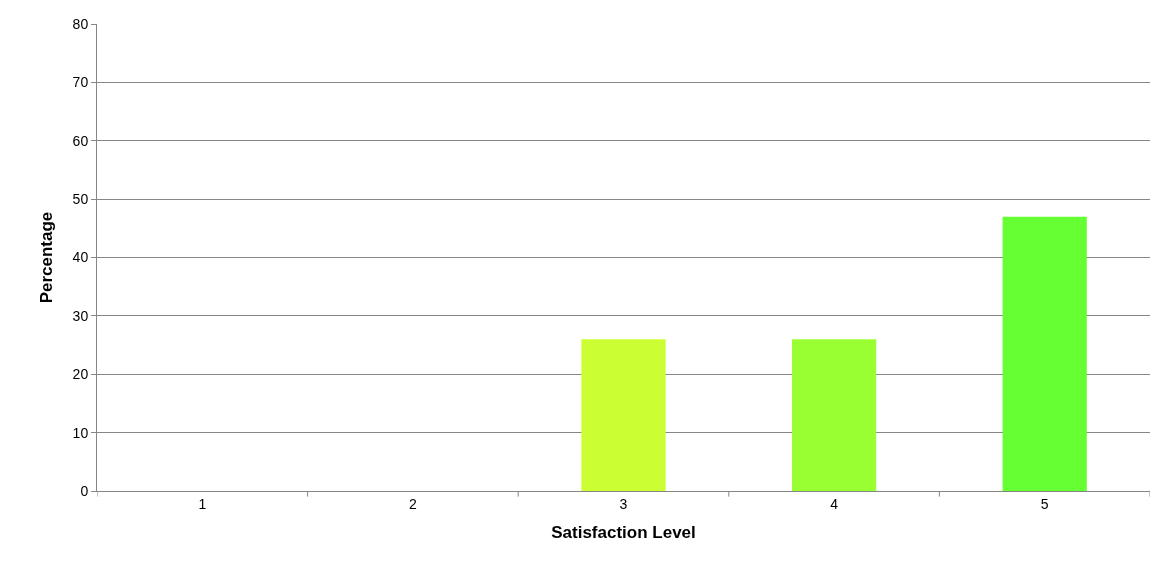 The width and height of the screenshot is (1174, 575). Describe the element at coordinates (80, 199) in the screenshot. I see `y-tick-label: 50` at that location.